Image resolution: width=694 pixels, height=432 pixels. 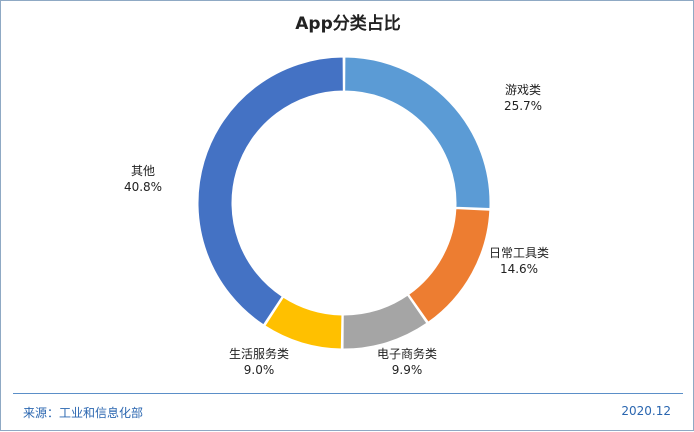 I want to click on source-note: 来源：工业和信息化部, so click(x=83, y=413).